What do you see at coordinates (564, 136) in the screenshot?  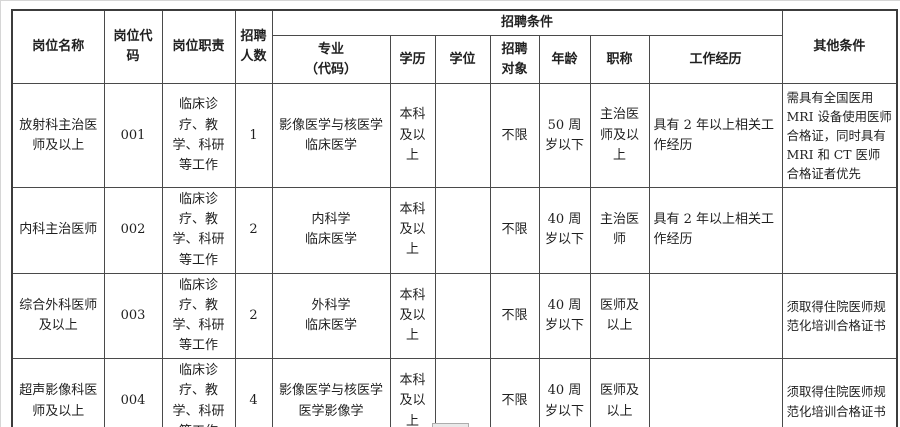 I see `cell-age: 50 周岁以下` at bounding box center [564, 136].